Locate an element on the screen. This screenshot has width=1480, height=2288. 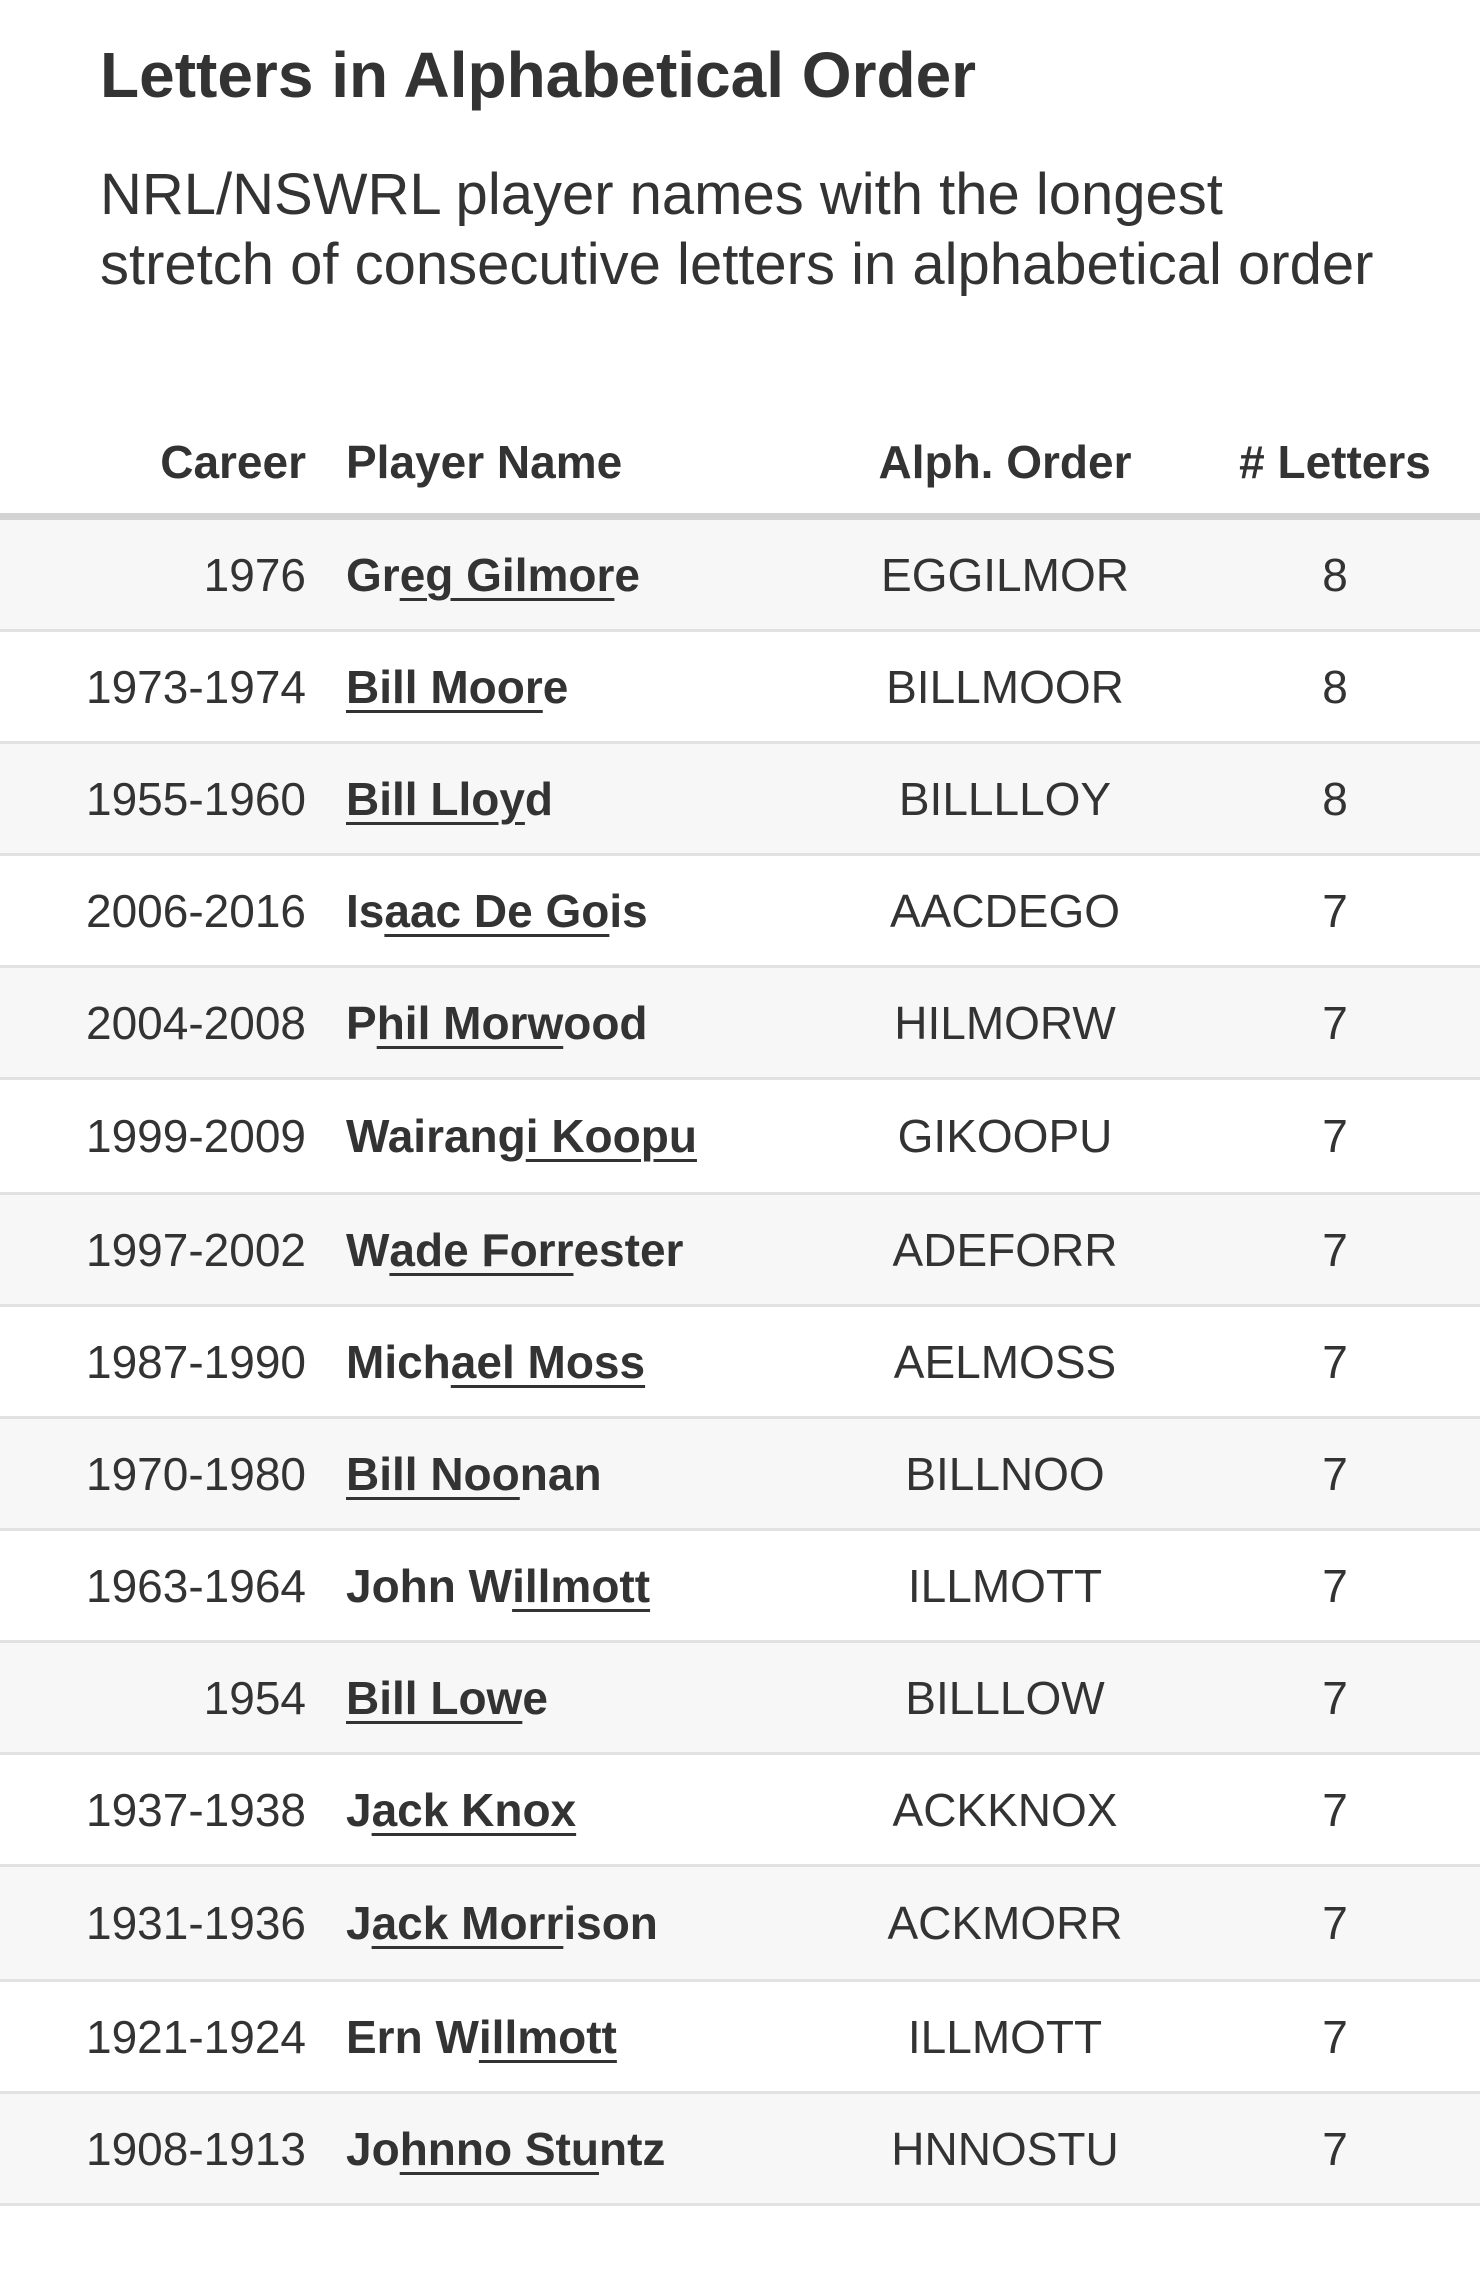
career-cell: 1973-1974 is located at coordinates (196, 686).